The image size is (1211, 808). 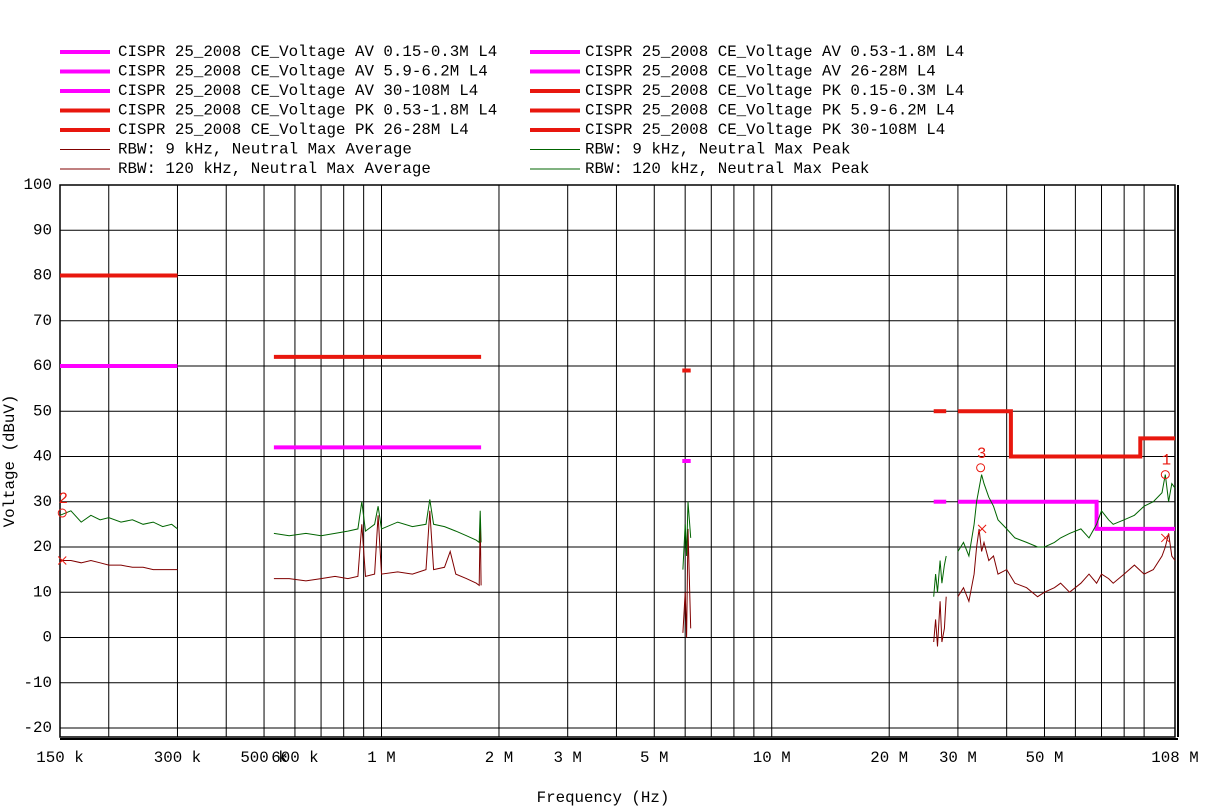 I want to click on x-tick-label: 10 M, so click(x=772, y=758).